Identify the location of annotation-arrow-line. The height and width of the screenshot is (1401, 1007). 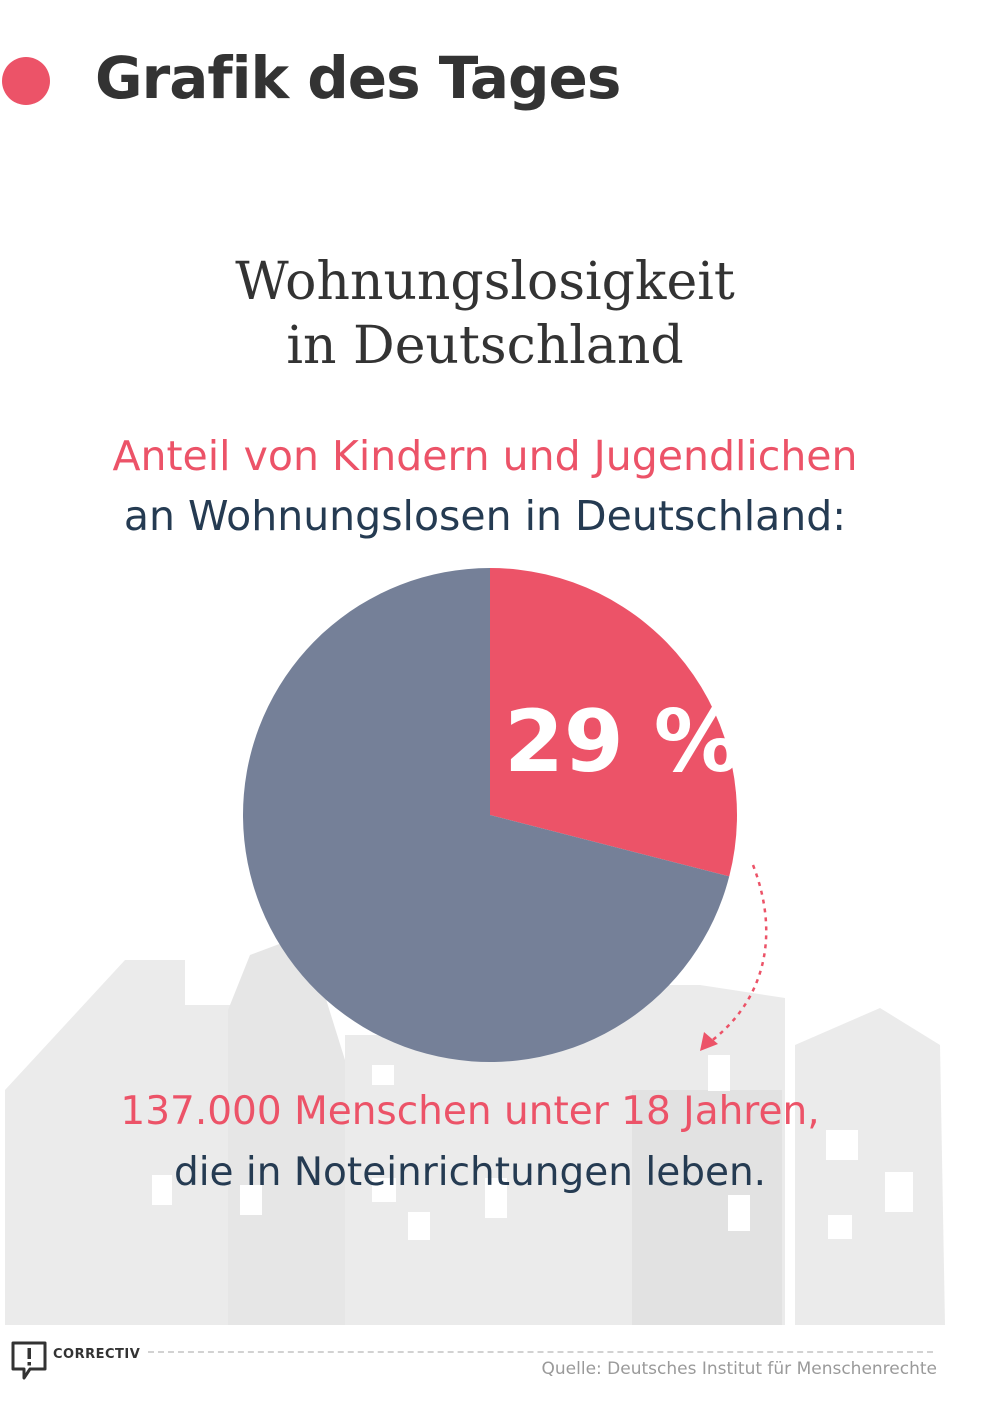
(736, 955).